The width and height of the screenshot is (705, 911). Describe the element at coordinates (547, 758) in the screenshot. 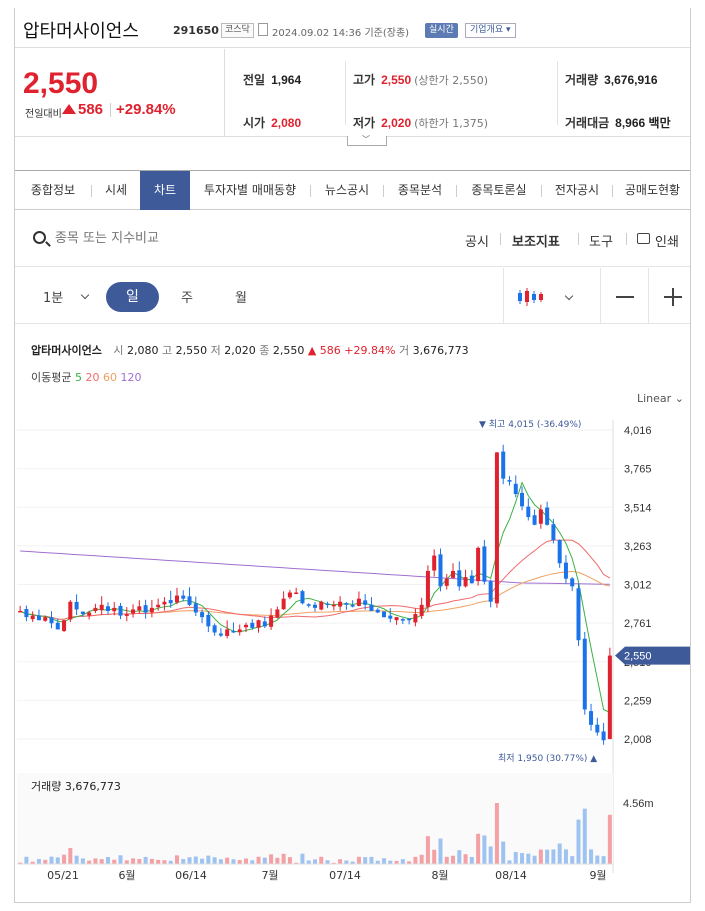

I see `low-annotation: 최저 1,950 (30.77%) ▲` at that location.